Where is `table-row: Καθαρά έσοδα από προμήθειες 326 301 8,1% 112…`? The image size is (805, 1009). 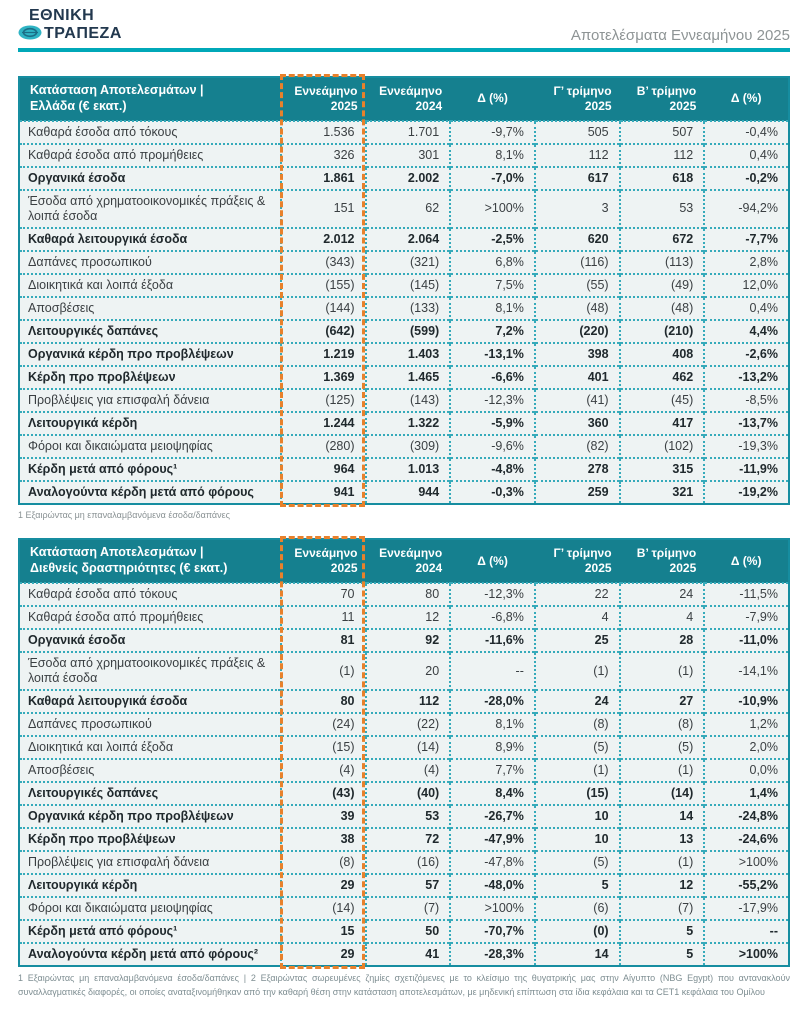 table-row: Καθαρά έσοδα από προμήθειες 326 301 8,1% 112… is located at coordinates (404, 154).